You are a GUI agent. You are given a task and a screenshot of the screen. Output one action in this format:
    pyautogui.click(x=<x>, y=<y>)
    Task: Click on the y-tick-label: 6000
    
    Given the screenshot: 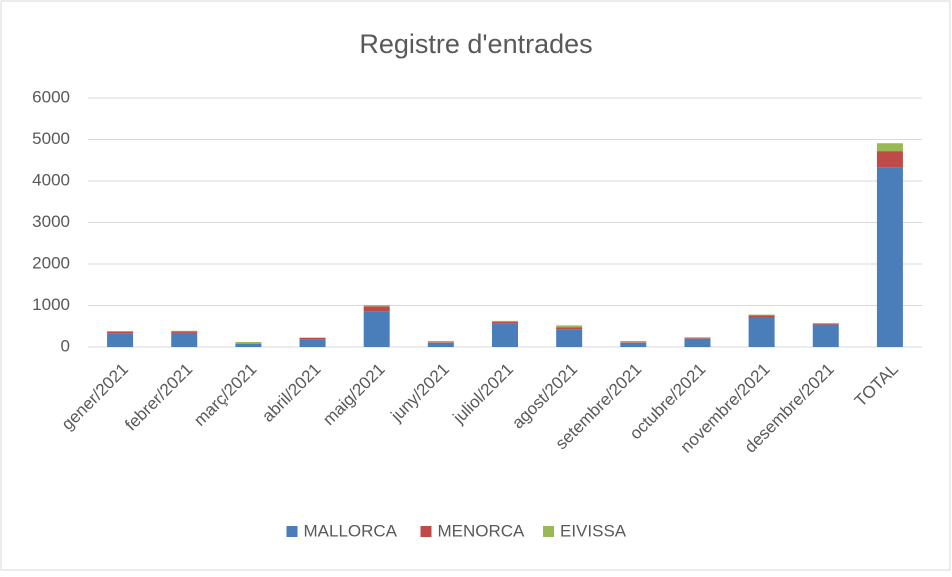 What is the action you would take?
    pyautogui.click(x=51, y=96)
    